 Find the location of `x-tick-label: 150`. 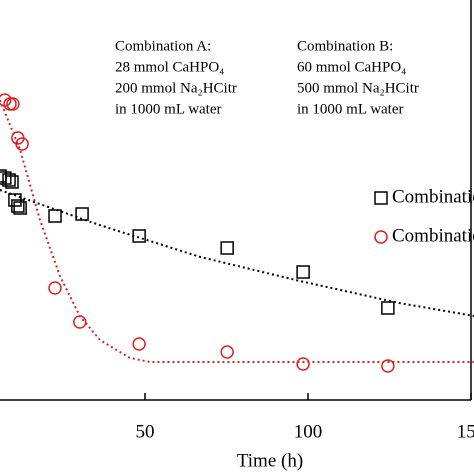

x-tick-label: 150 is located at coordinates (465, 431).